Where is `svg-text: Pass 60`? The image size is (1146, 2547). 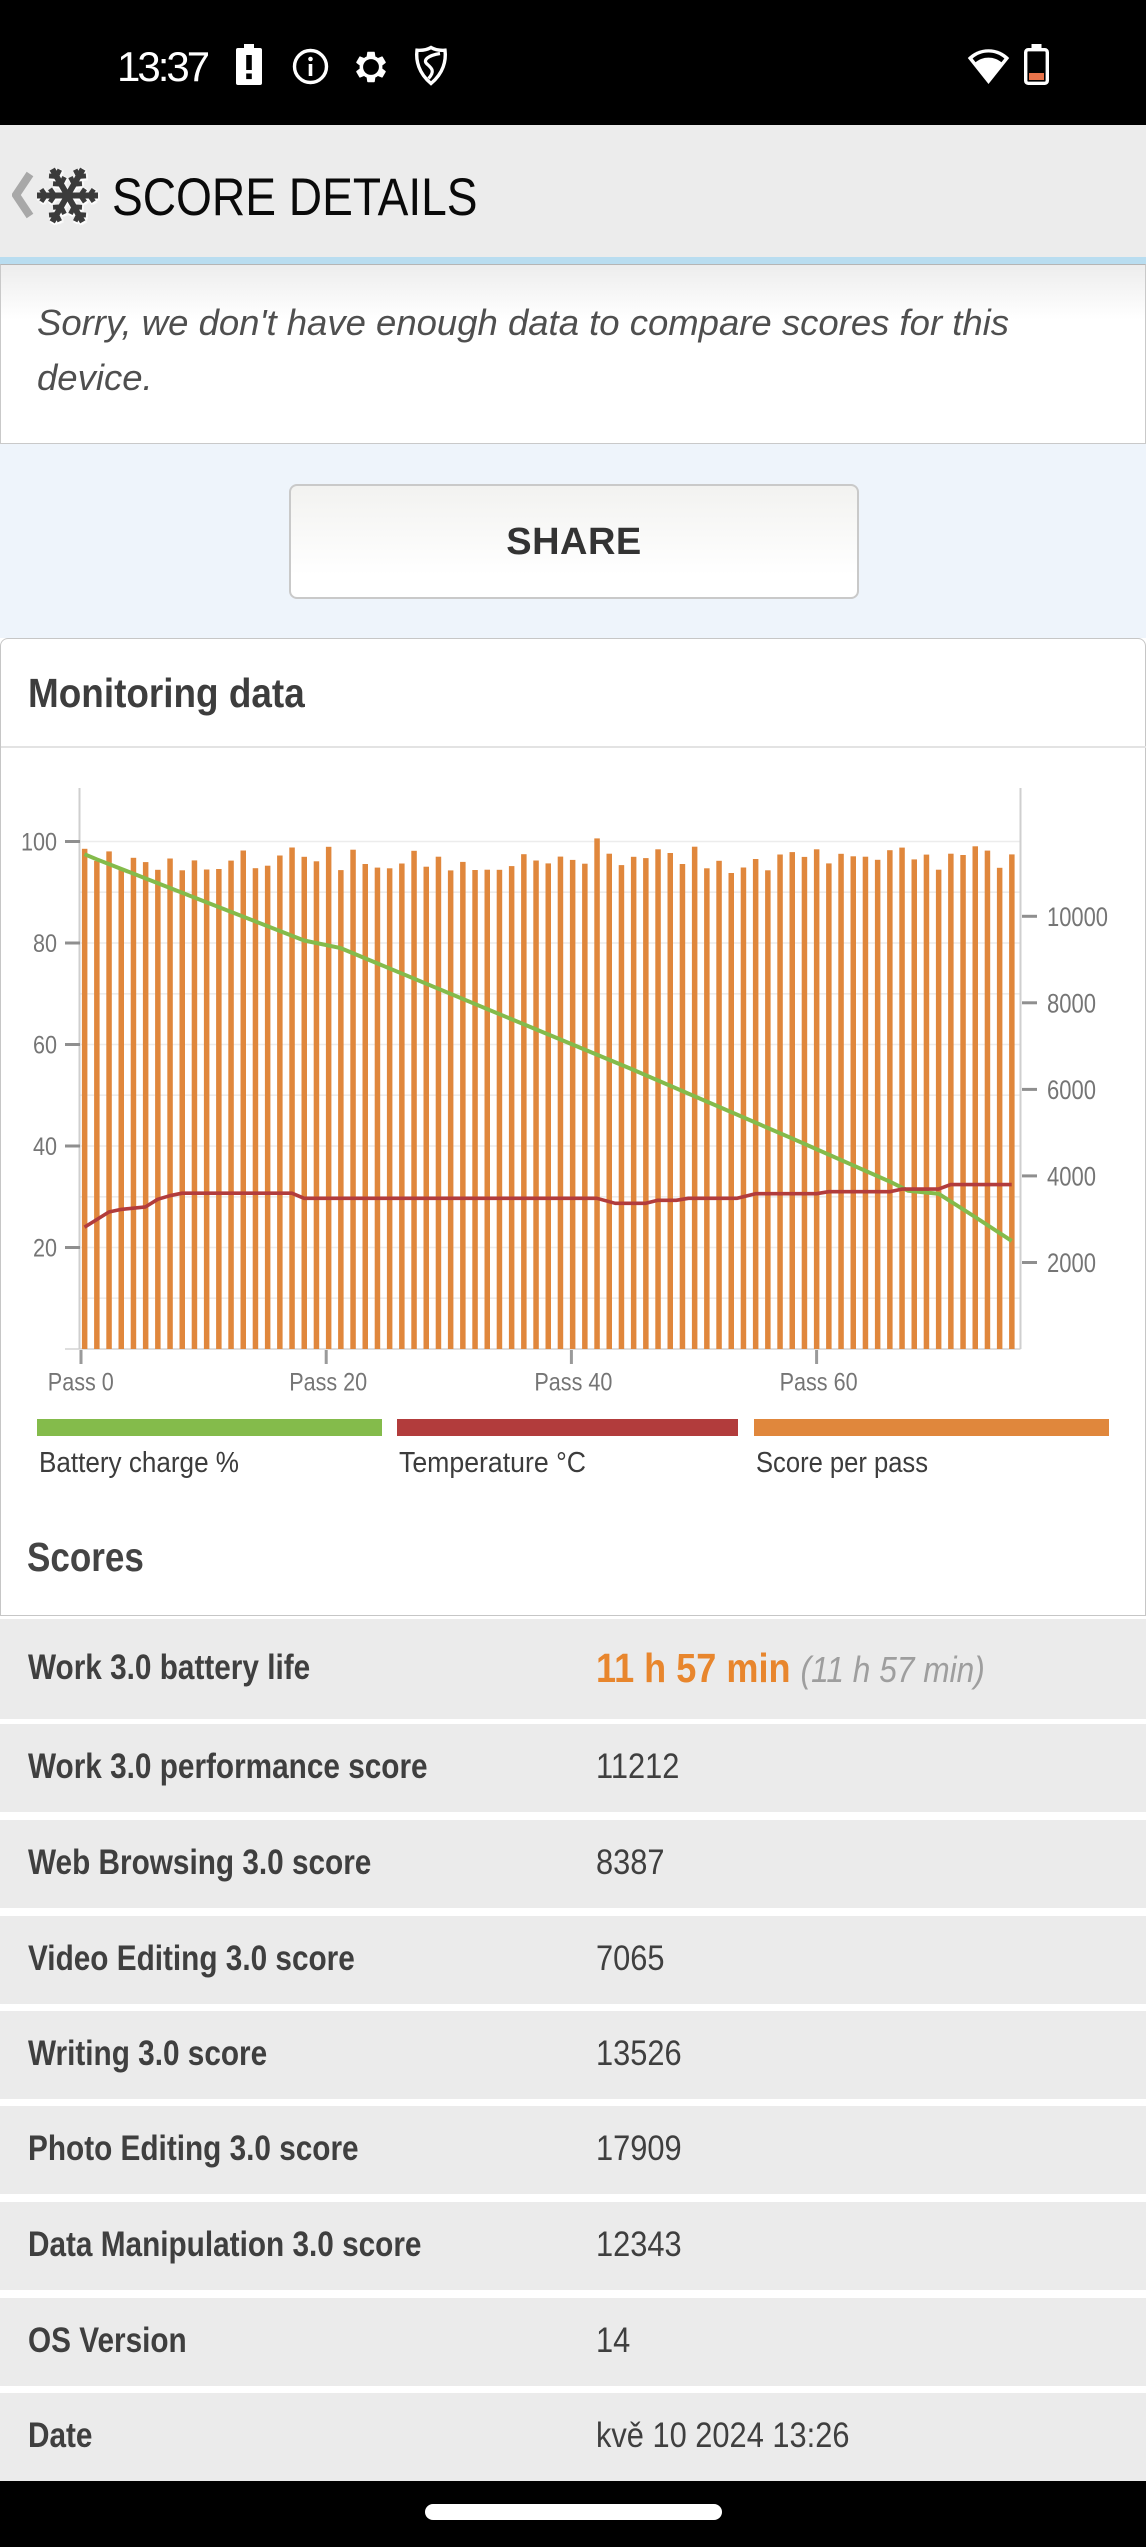
svg-text: Pass 60 is located at coordinates (819, 1383).